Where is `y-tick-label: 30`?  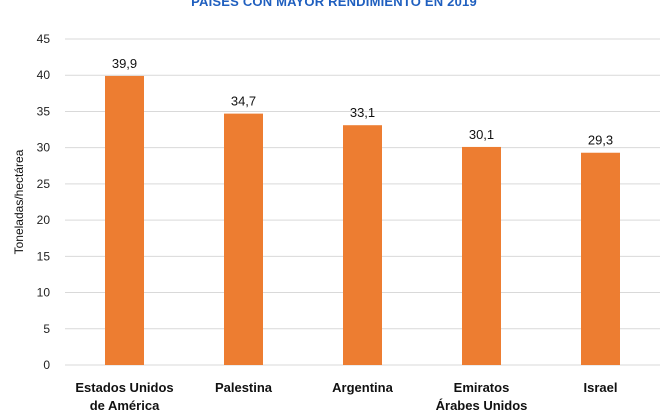
y-tick-label: 30 is located at coordinates (44, 148).